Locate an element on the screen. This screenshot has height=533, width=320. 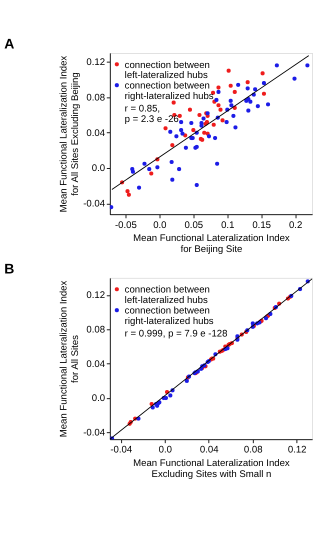
x-tick-label: -0.04 is located at coordinates (121, 450).